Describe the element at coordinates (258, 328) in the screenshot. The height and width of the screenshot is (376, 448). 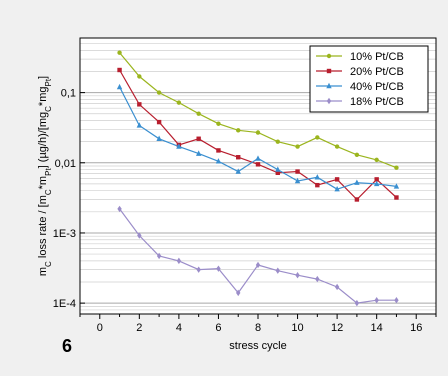
I see `x-tick-label: 8` at that location.